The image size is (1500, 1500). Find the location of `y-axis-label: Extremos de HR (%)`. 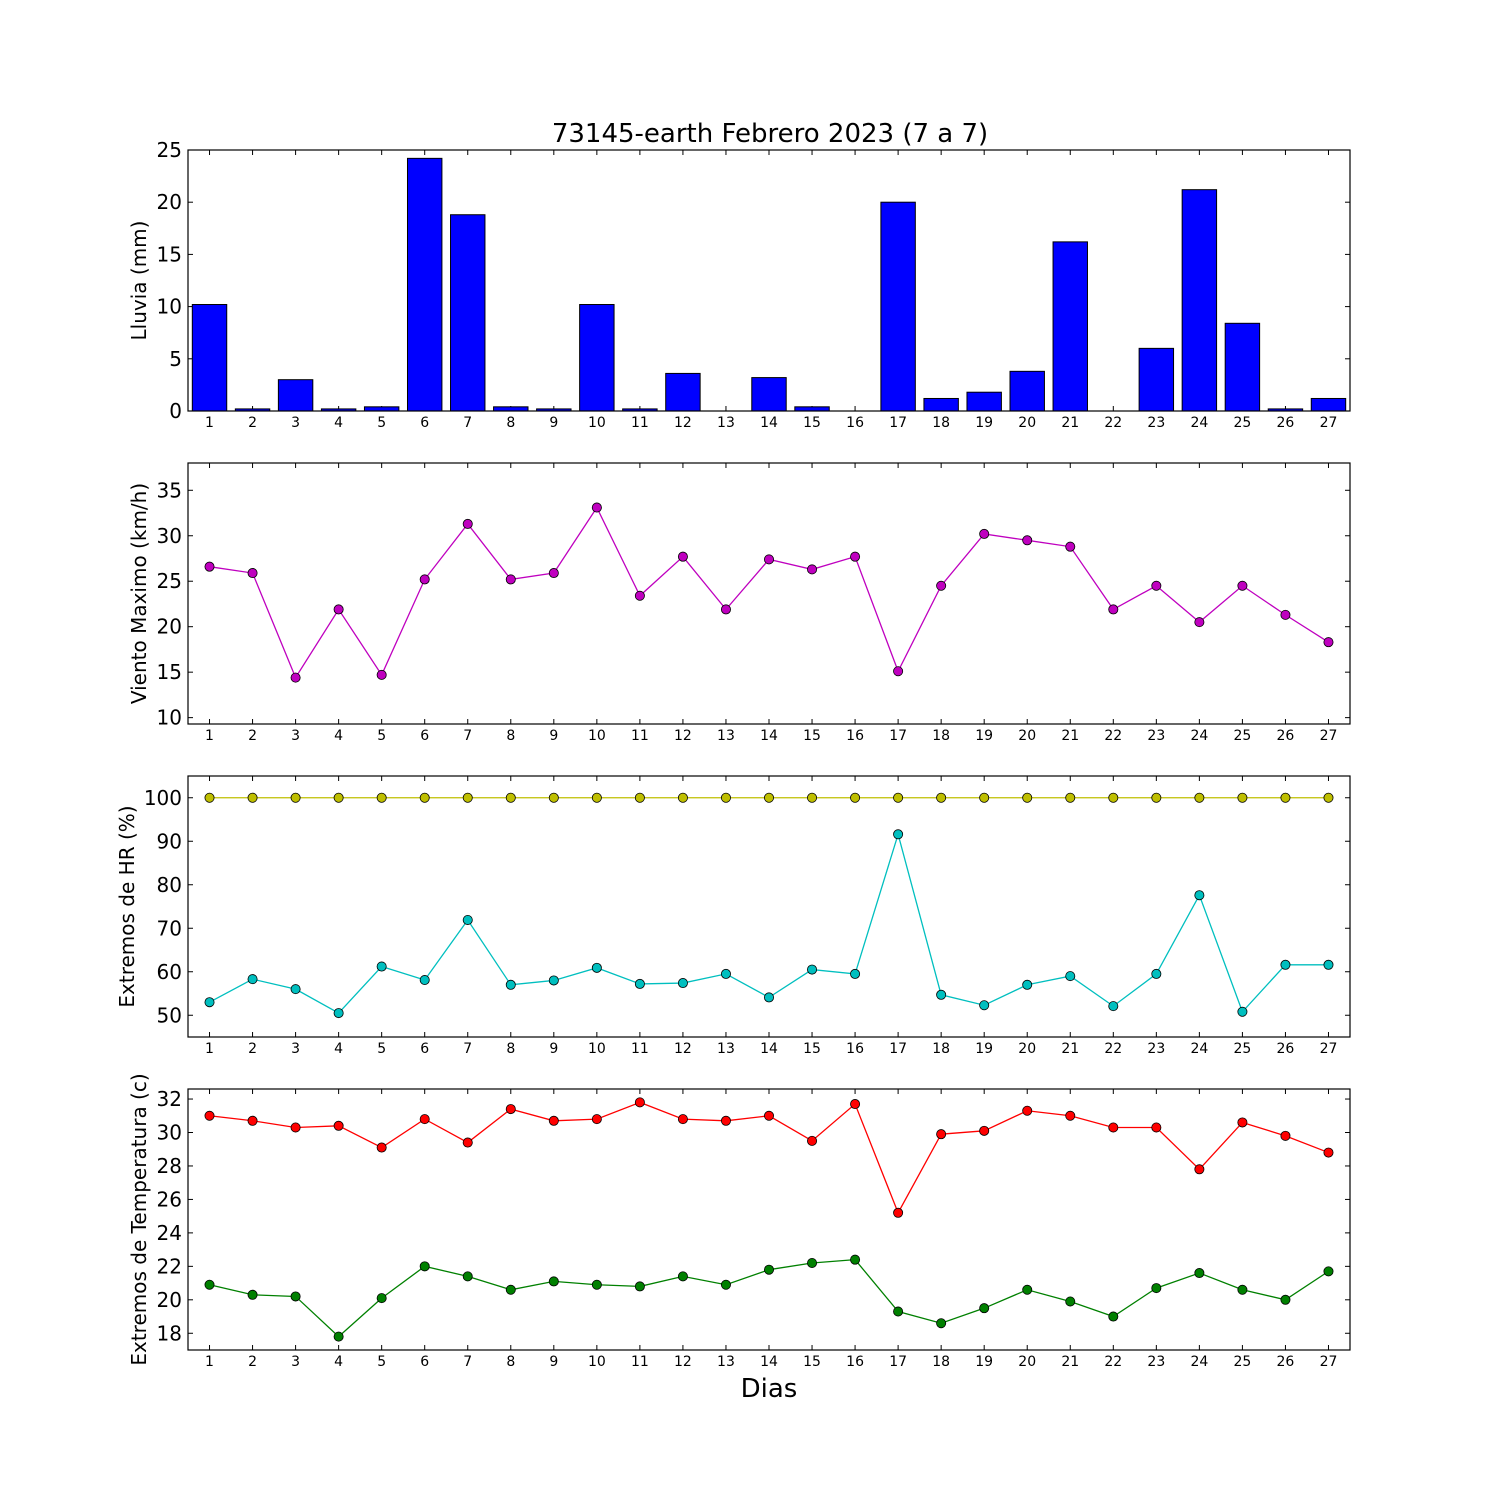

y-axis-label: Extremos de HR (%) is located at coordinates (127, 906).